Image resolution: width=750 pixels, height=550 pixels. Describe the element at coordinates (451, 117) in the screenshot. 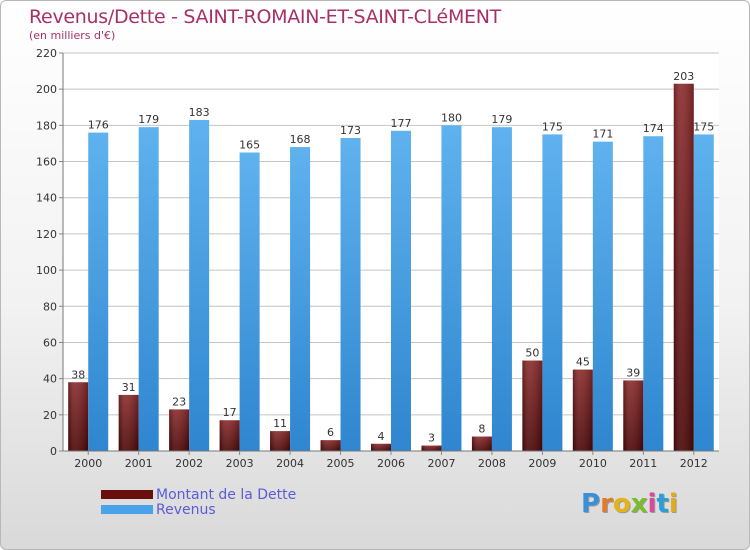

I see `data-label-revenus: 180` at that location.